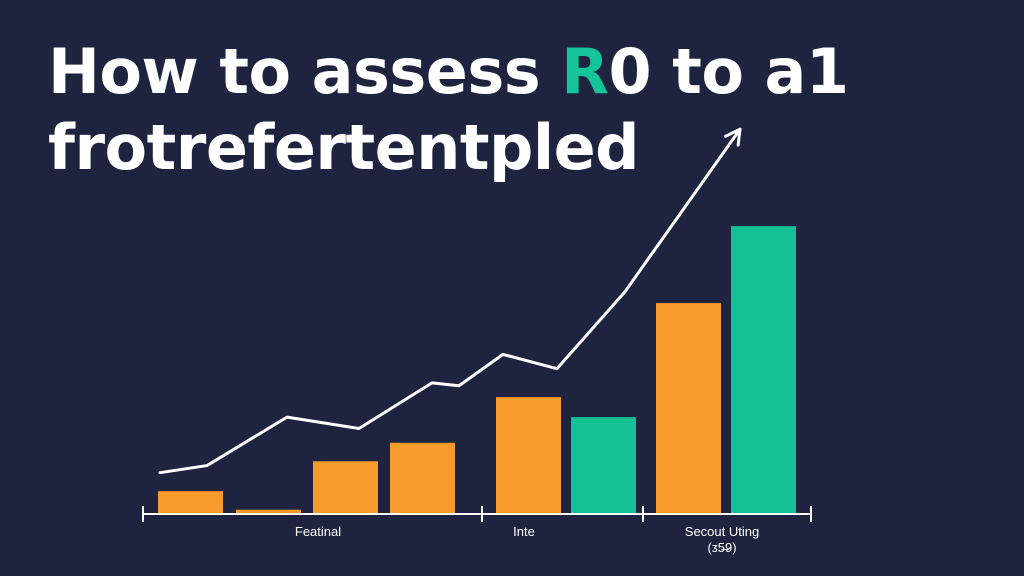 This screenshot has width=1024, height=576. Describe the element at coordinates (729, 71) in the screenshot. I see `title-line-1-end: 0 to a1` at that location.